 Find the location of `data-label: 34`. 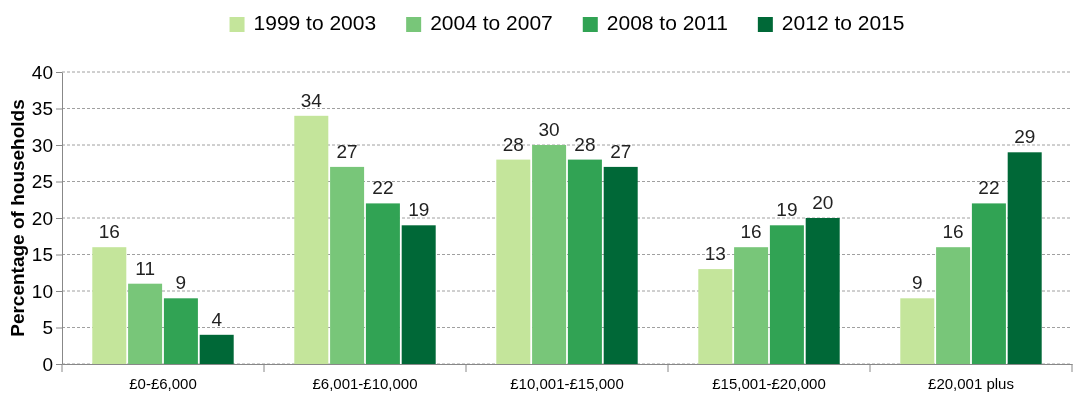

data-label: 34 is located at coordinates (311, 100).